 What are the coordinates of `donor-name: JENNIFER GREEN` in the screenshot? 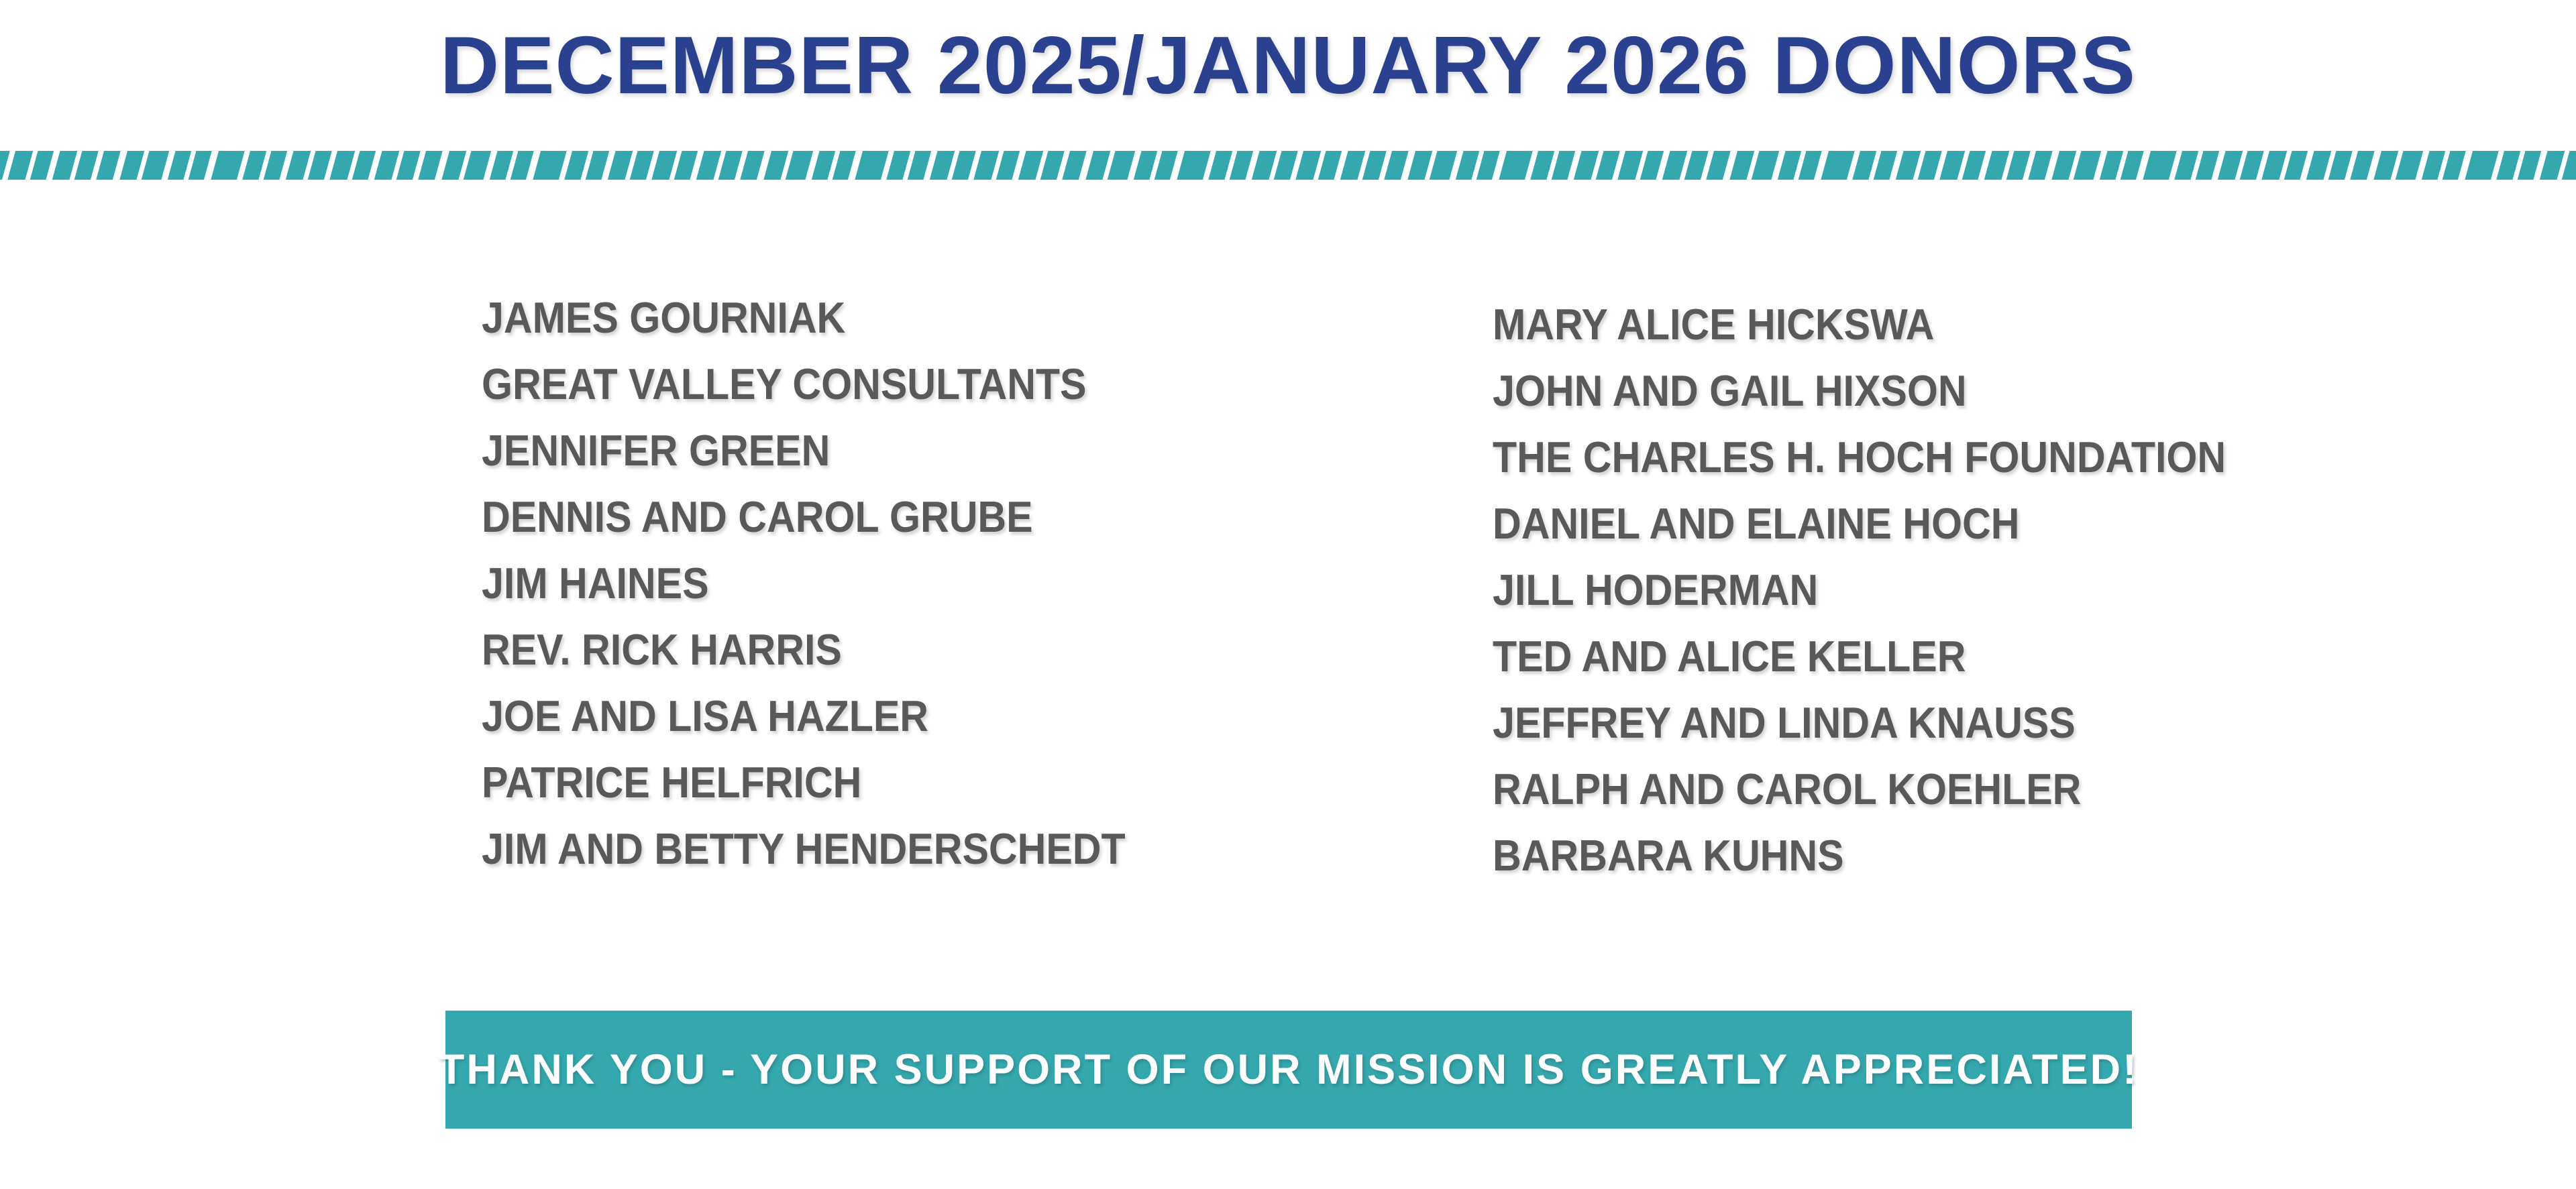 It's located at (656, 450).